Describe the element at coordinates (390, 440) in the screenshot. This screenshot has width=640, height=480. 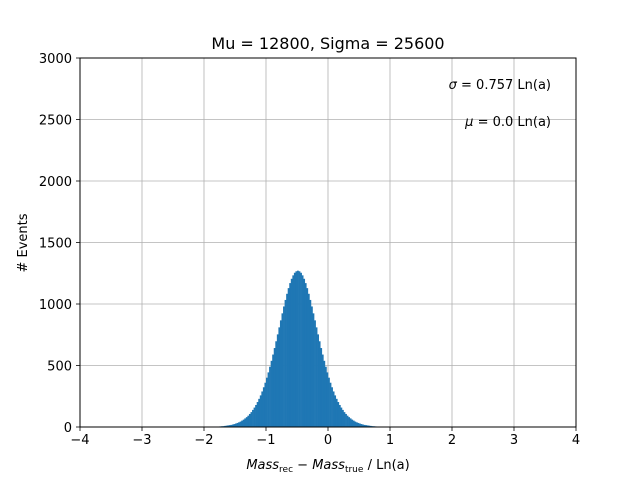
I see `x-tick-label: 1` at that location.